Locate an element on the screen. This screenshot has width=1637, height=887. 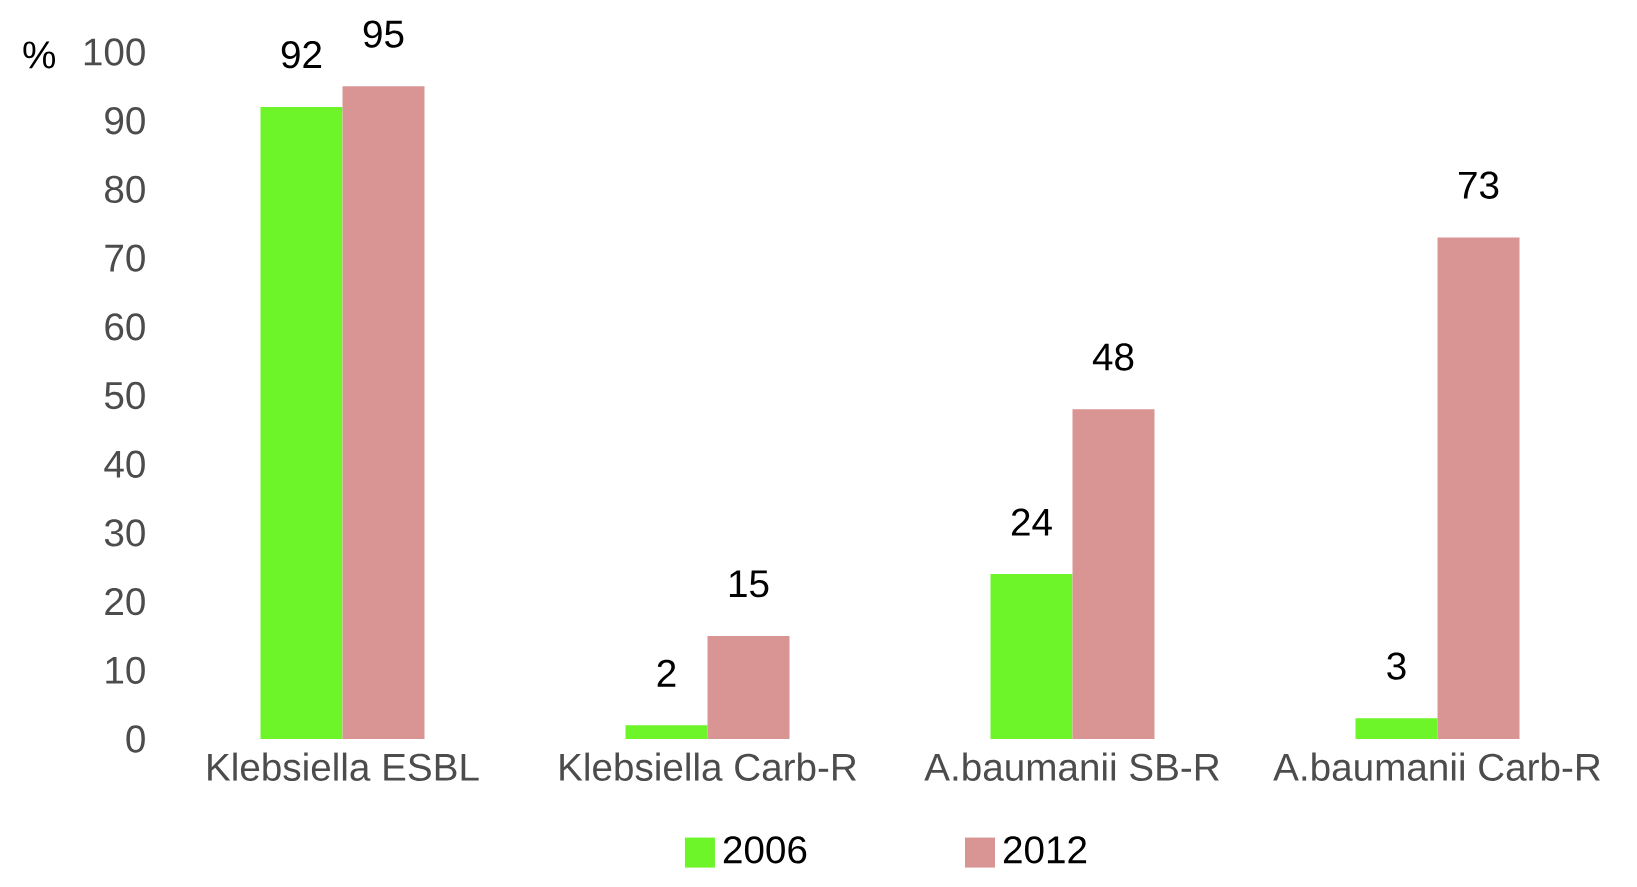
data-label: 3 is located at coordinates (1396, 666).